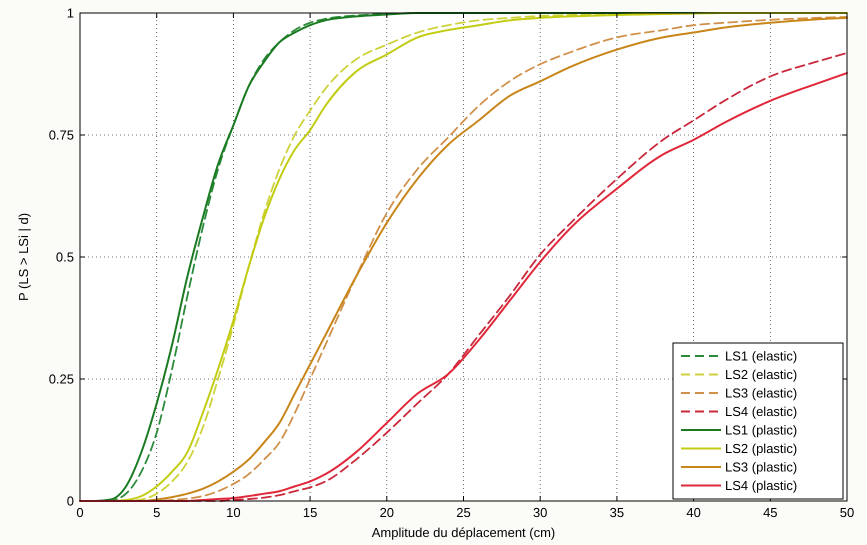 This screenshot has width=867, height=545. Describe the element at coordinates (761, 393) in the screenshot. I see `legend-label: LS3 (elastic)` at that location.